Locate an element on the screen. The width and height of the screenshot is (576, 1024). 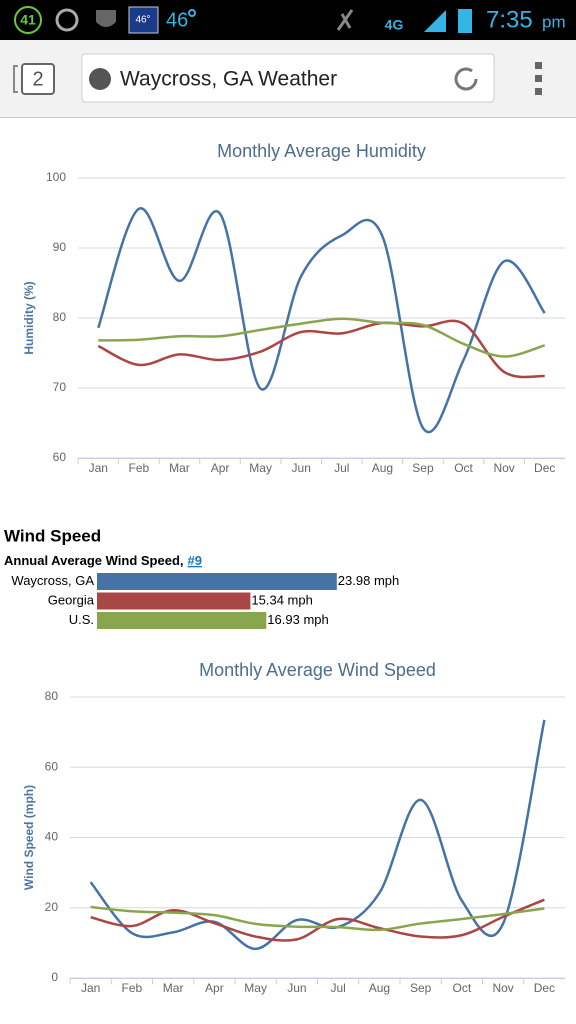
battery-icon is located at coordinates (465, 21).